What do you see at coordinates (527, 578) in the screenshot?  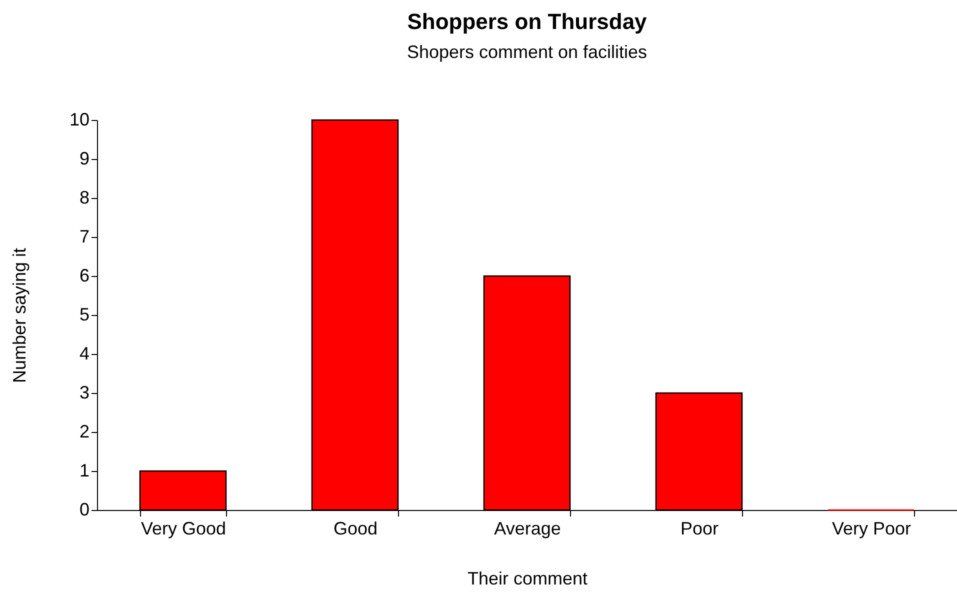 I see `x-axis-title: Their comment` at bounding box center [527, 578].